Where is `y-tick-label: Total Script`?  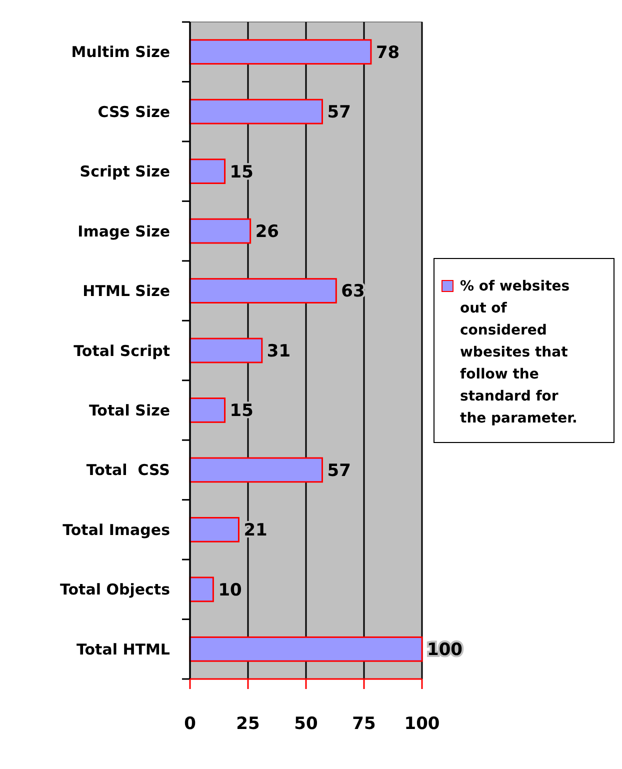 y-tick-label: Total Script is located at coordinates (122, 351).